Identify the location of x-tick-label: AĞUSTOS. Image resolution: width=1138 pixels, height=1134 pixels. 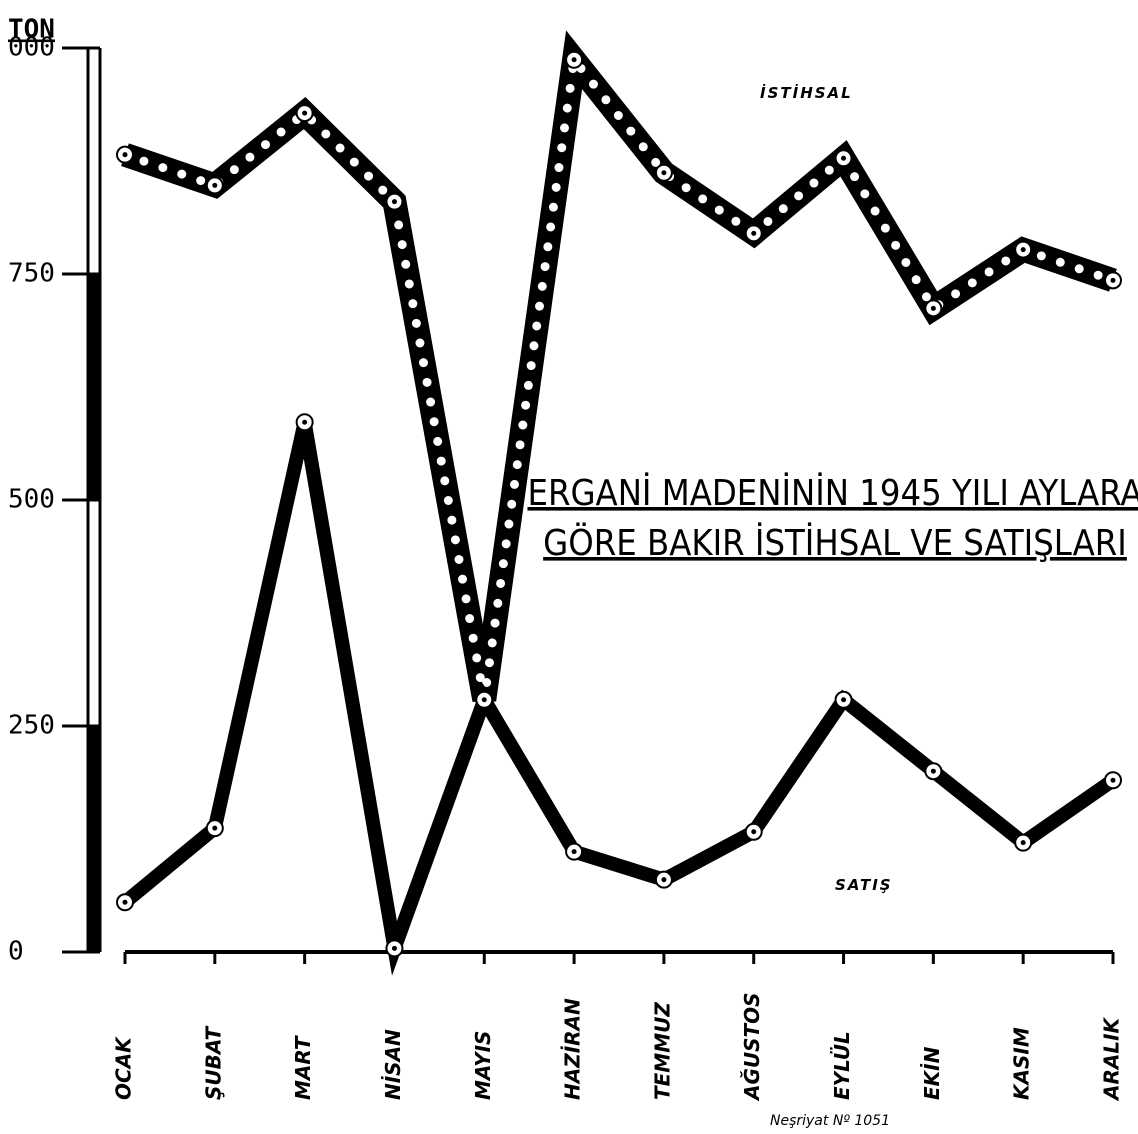
(752, 1047).